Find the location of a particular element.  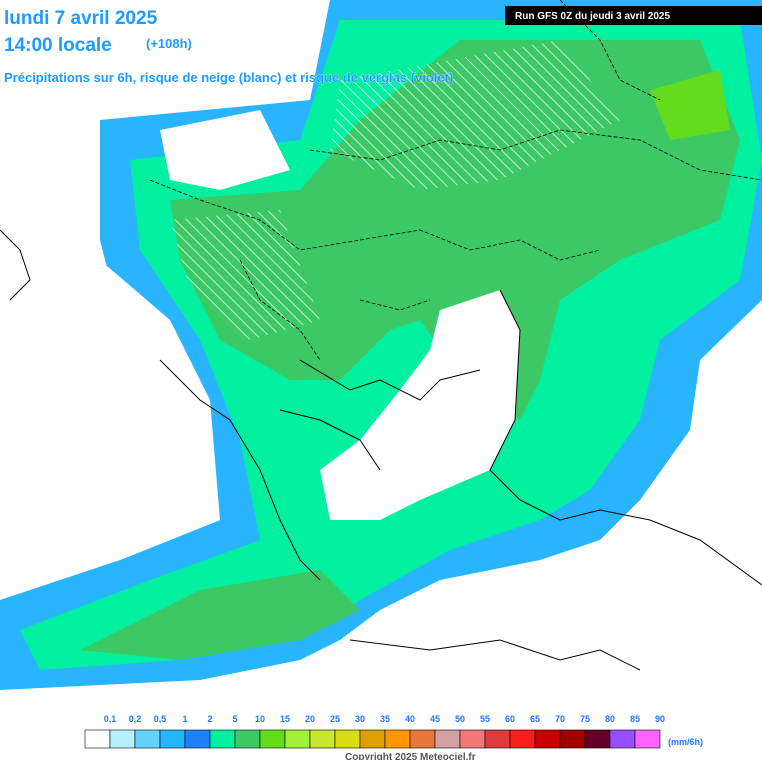

legend-label: 1 is located at coordinates (184, 719).